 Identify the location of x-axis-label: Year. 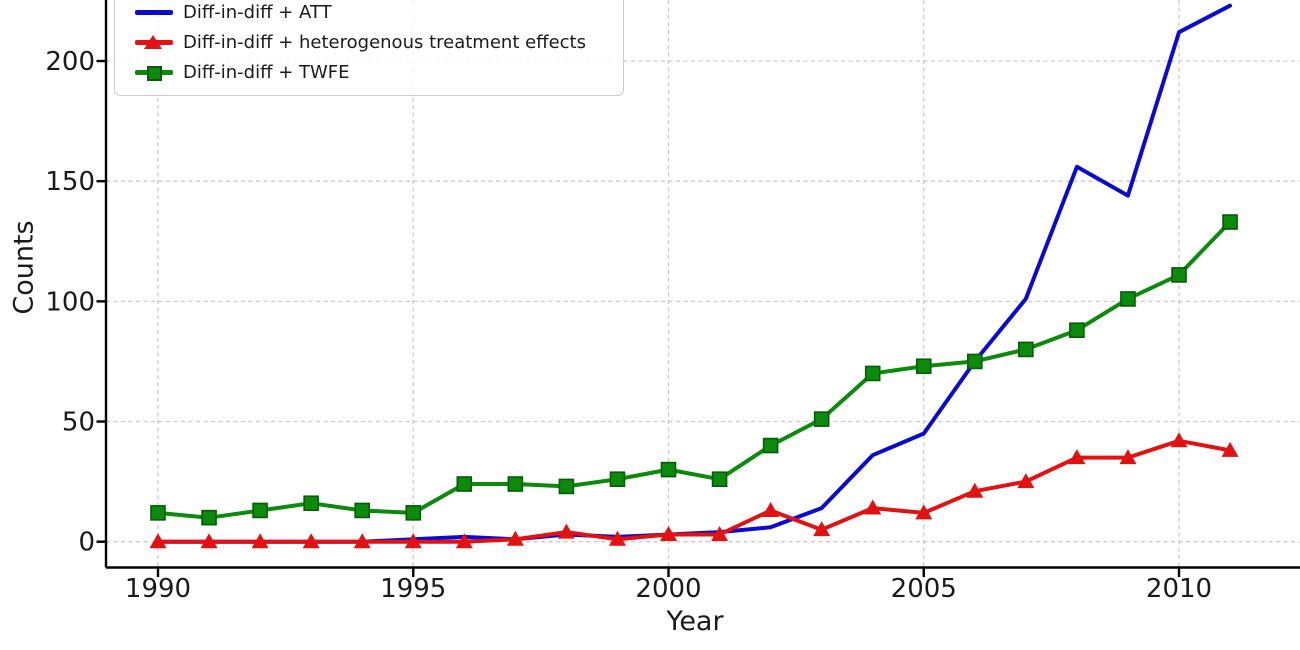
(695, 621).